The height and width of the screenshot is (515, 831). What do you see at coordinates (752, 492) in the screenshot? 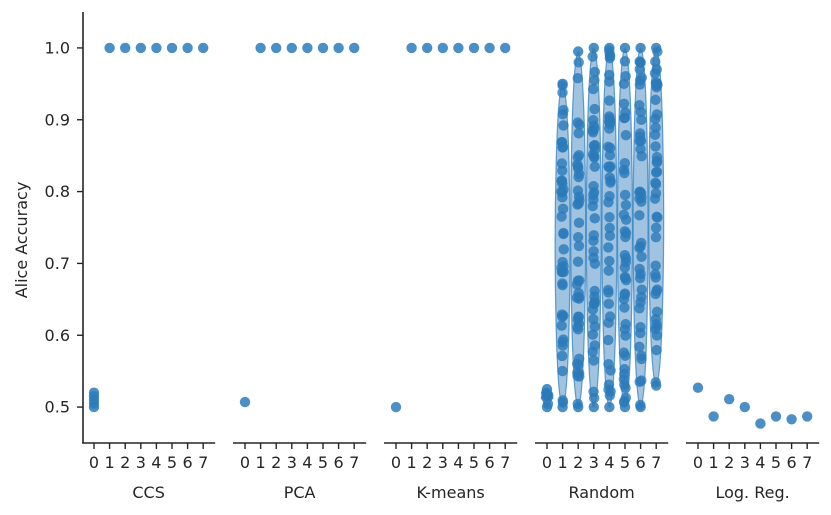
I see `panel-label: Log. Reg.` at bounding box center [752, 492].